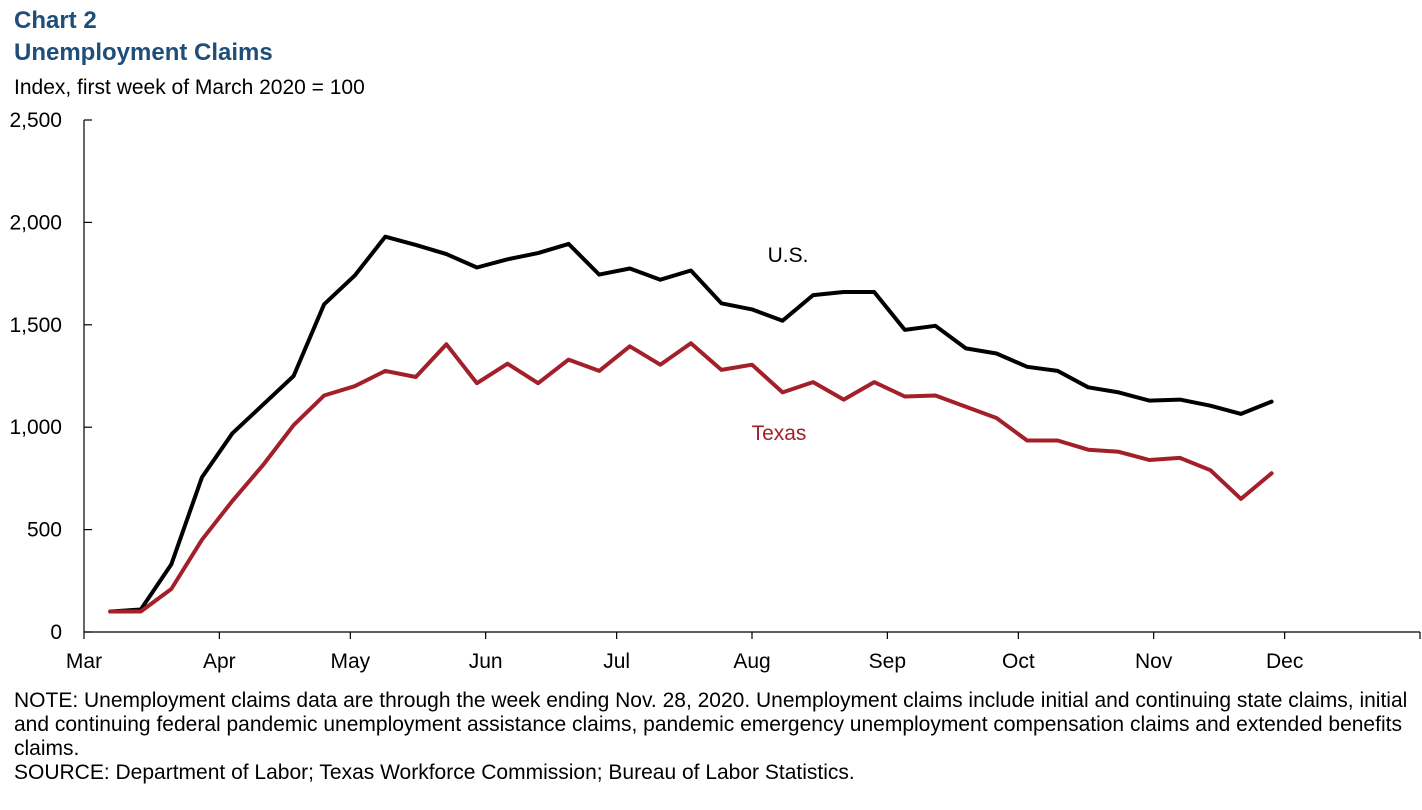 The width and height of the screenshot is (1422, 810). What do you see at coordinates (44, 530) in the screenshot?
I see `y-tick-label: 500` at bounding box center [44, 530].